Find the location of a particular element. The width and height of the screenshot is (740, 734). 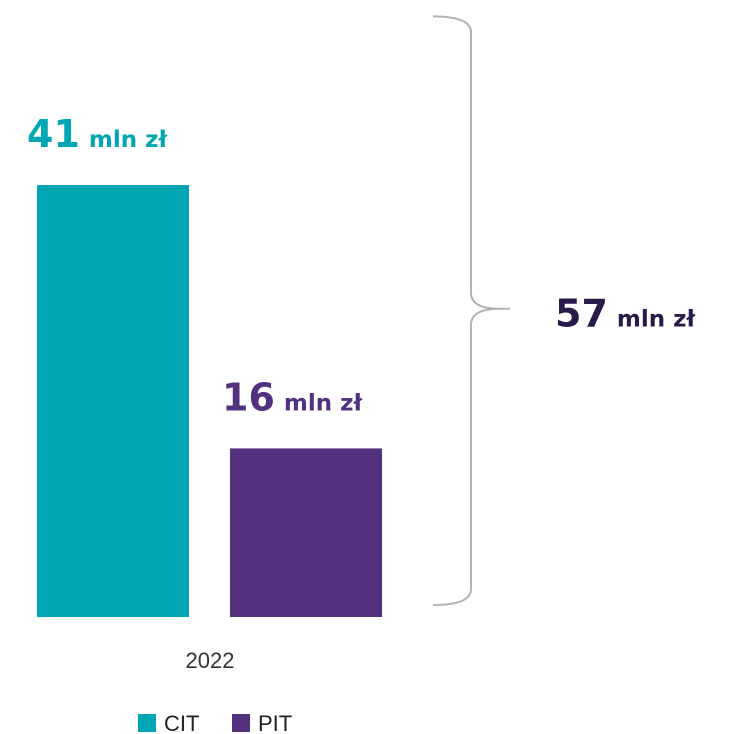

data-label-number: 16 is located at coordinates (248, 397).